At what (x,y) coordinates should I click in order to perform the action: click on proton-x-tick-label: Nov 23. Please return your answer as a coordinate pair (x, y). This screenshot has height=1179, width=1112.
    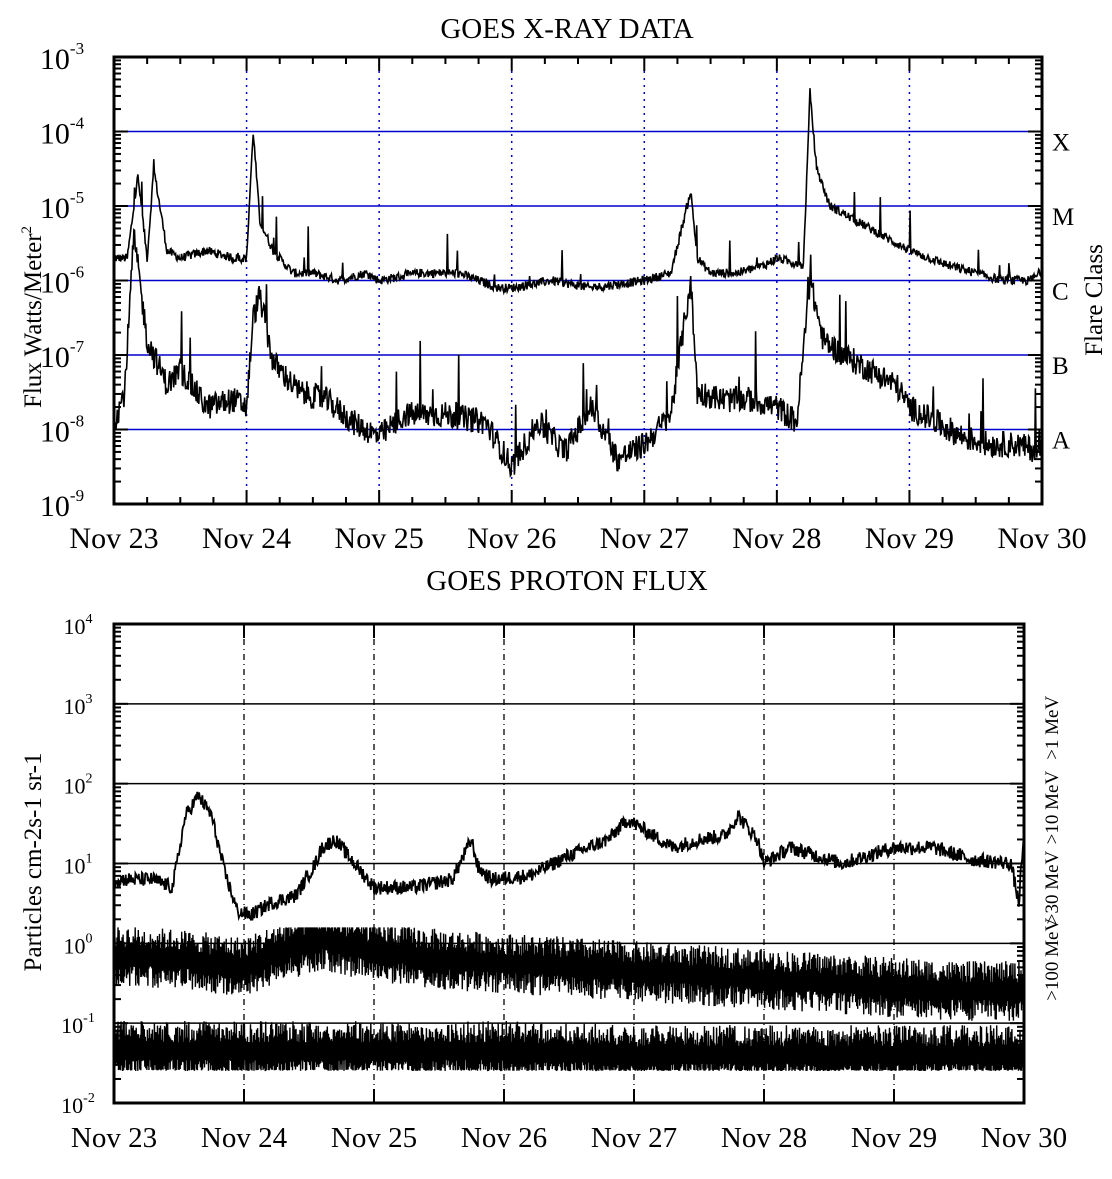
    Looking at the image, I should click on (114, 1138).